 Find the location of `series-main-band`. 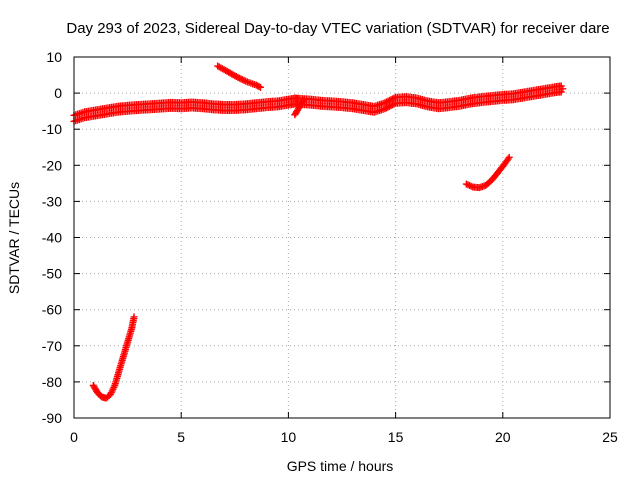

series-main-band is located at coordinates (318, 103).